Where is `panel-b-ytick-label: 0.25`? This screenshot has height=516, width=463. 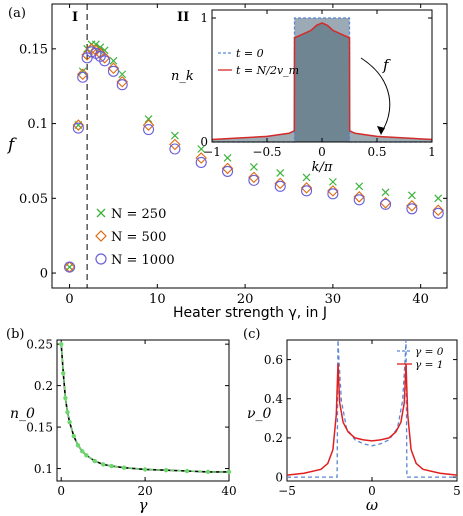 panel-b-ytick-label: 0.25 is located at coordinates (39, 344).